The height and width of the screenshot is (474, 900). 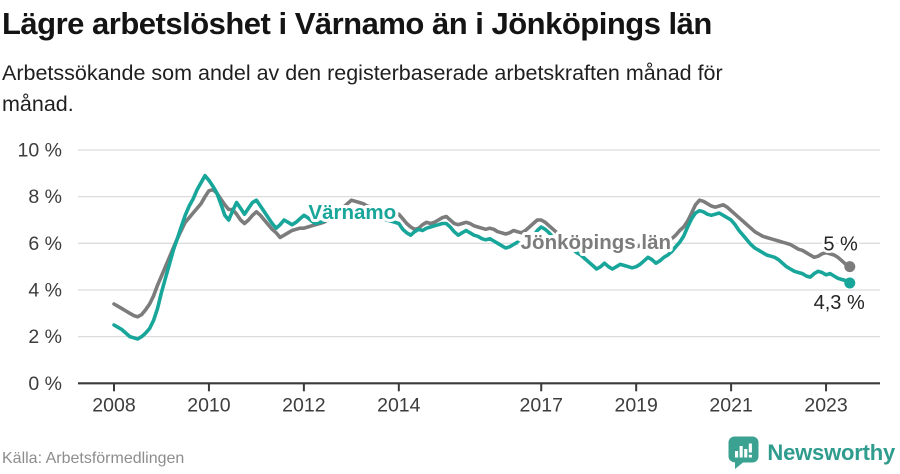 I want to click on y-axis-label: 10 %, so click(x=40, y=151).